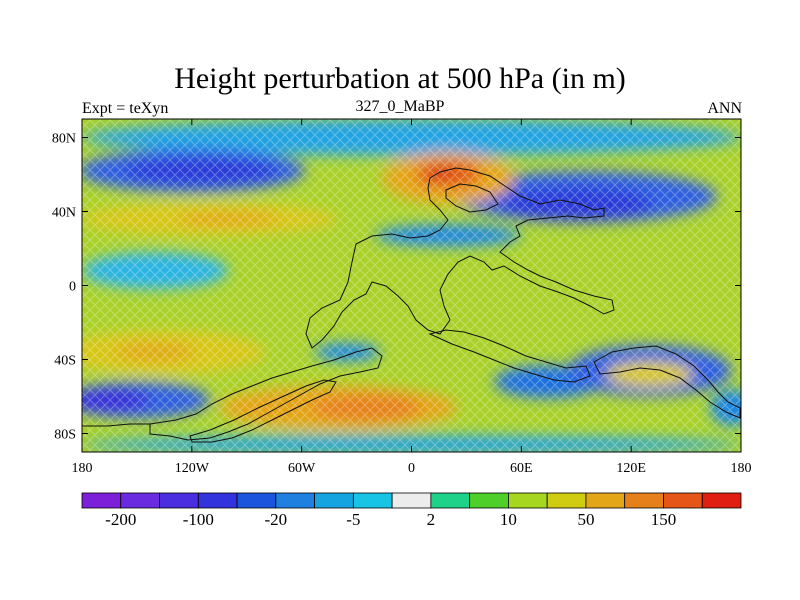 The width and height of the screenshot is (800, 600). What do you see at coordinates (72, 287) in the screenshot?
I see `lat-tick-label: 0` at bounding box center [72, 287].